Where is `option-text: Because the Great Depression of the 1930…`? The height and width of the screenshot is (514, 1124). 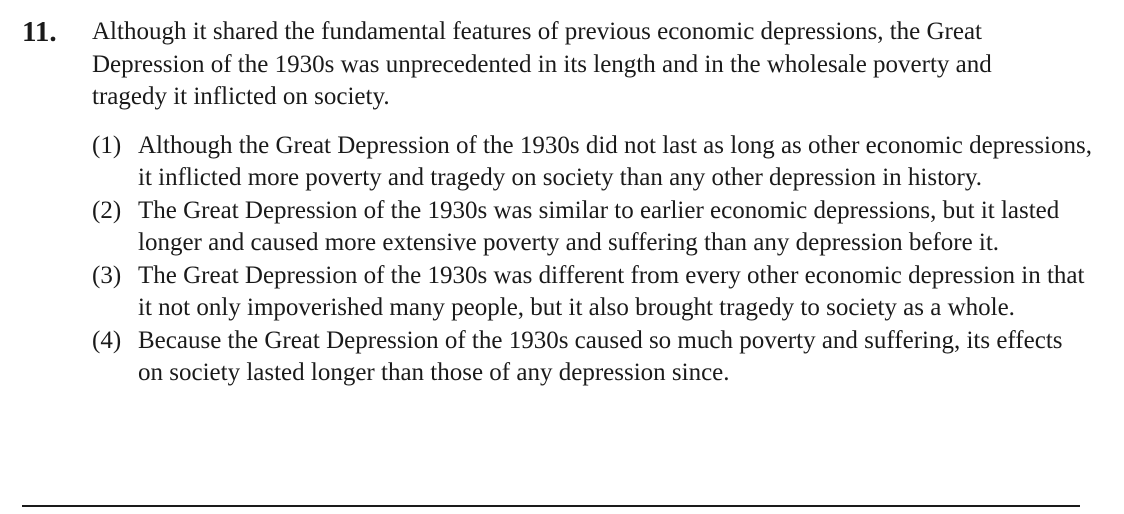 option-text: Because the Great Depression of the 1930… is located at coordinates (600, 356).